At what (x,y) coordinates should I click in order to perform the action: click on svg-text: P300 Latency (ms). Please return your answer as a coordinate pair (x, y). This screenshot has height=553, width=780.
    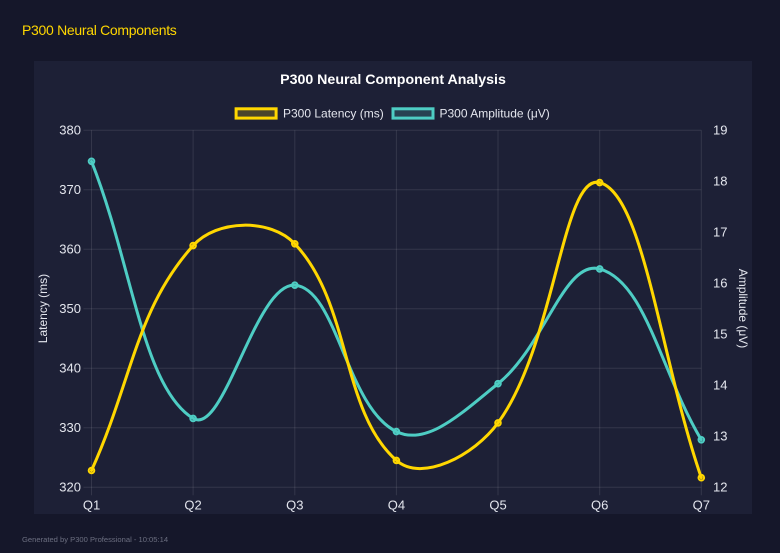
    Looking at the image, I should click on (333, 114).